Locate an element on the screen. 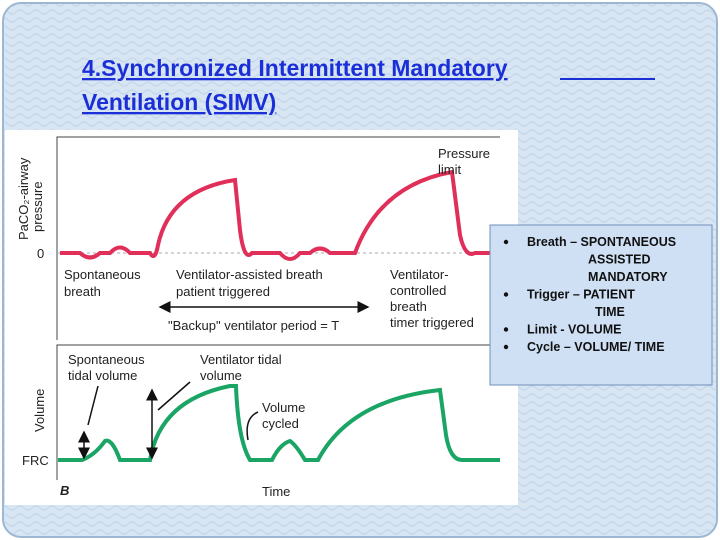 The width and height of the screenshot is (720, 540). bullet-text: MANDATORY is located at coordinates (628, 277).